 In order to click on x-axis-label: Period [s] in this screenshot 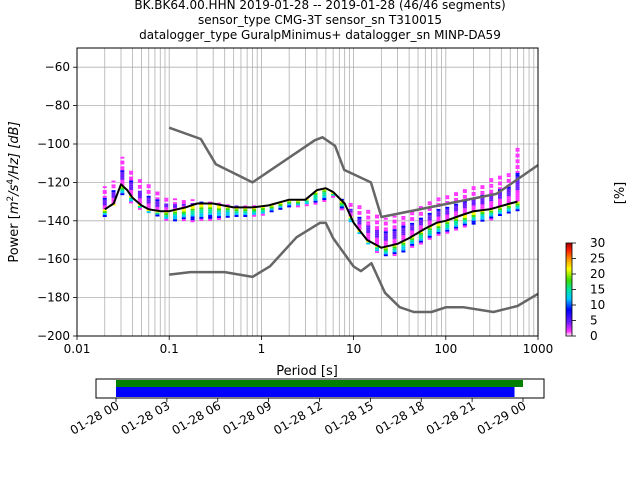, I will do `click(307, 371)`.